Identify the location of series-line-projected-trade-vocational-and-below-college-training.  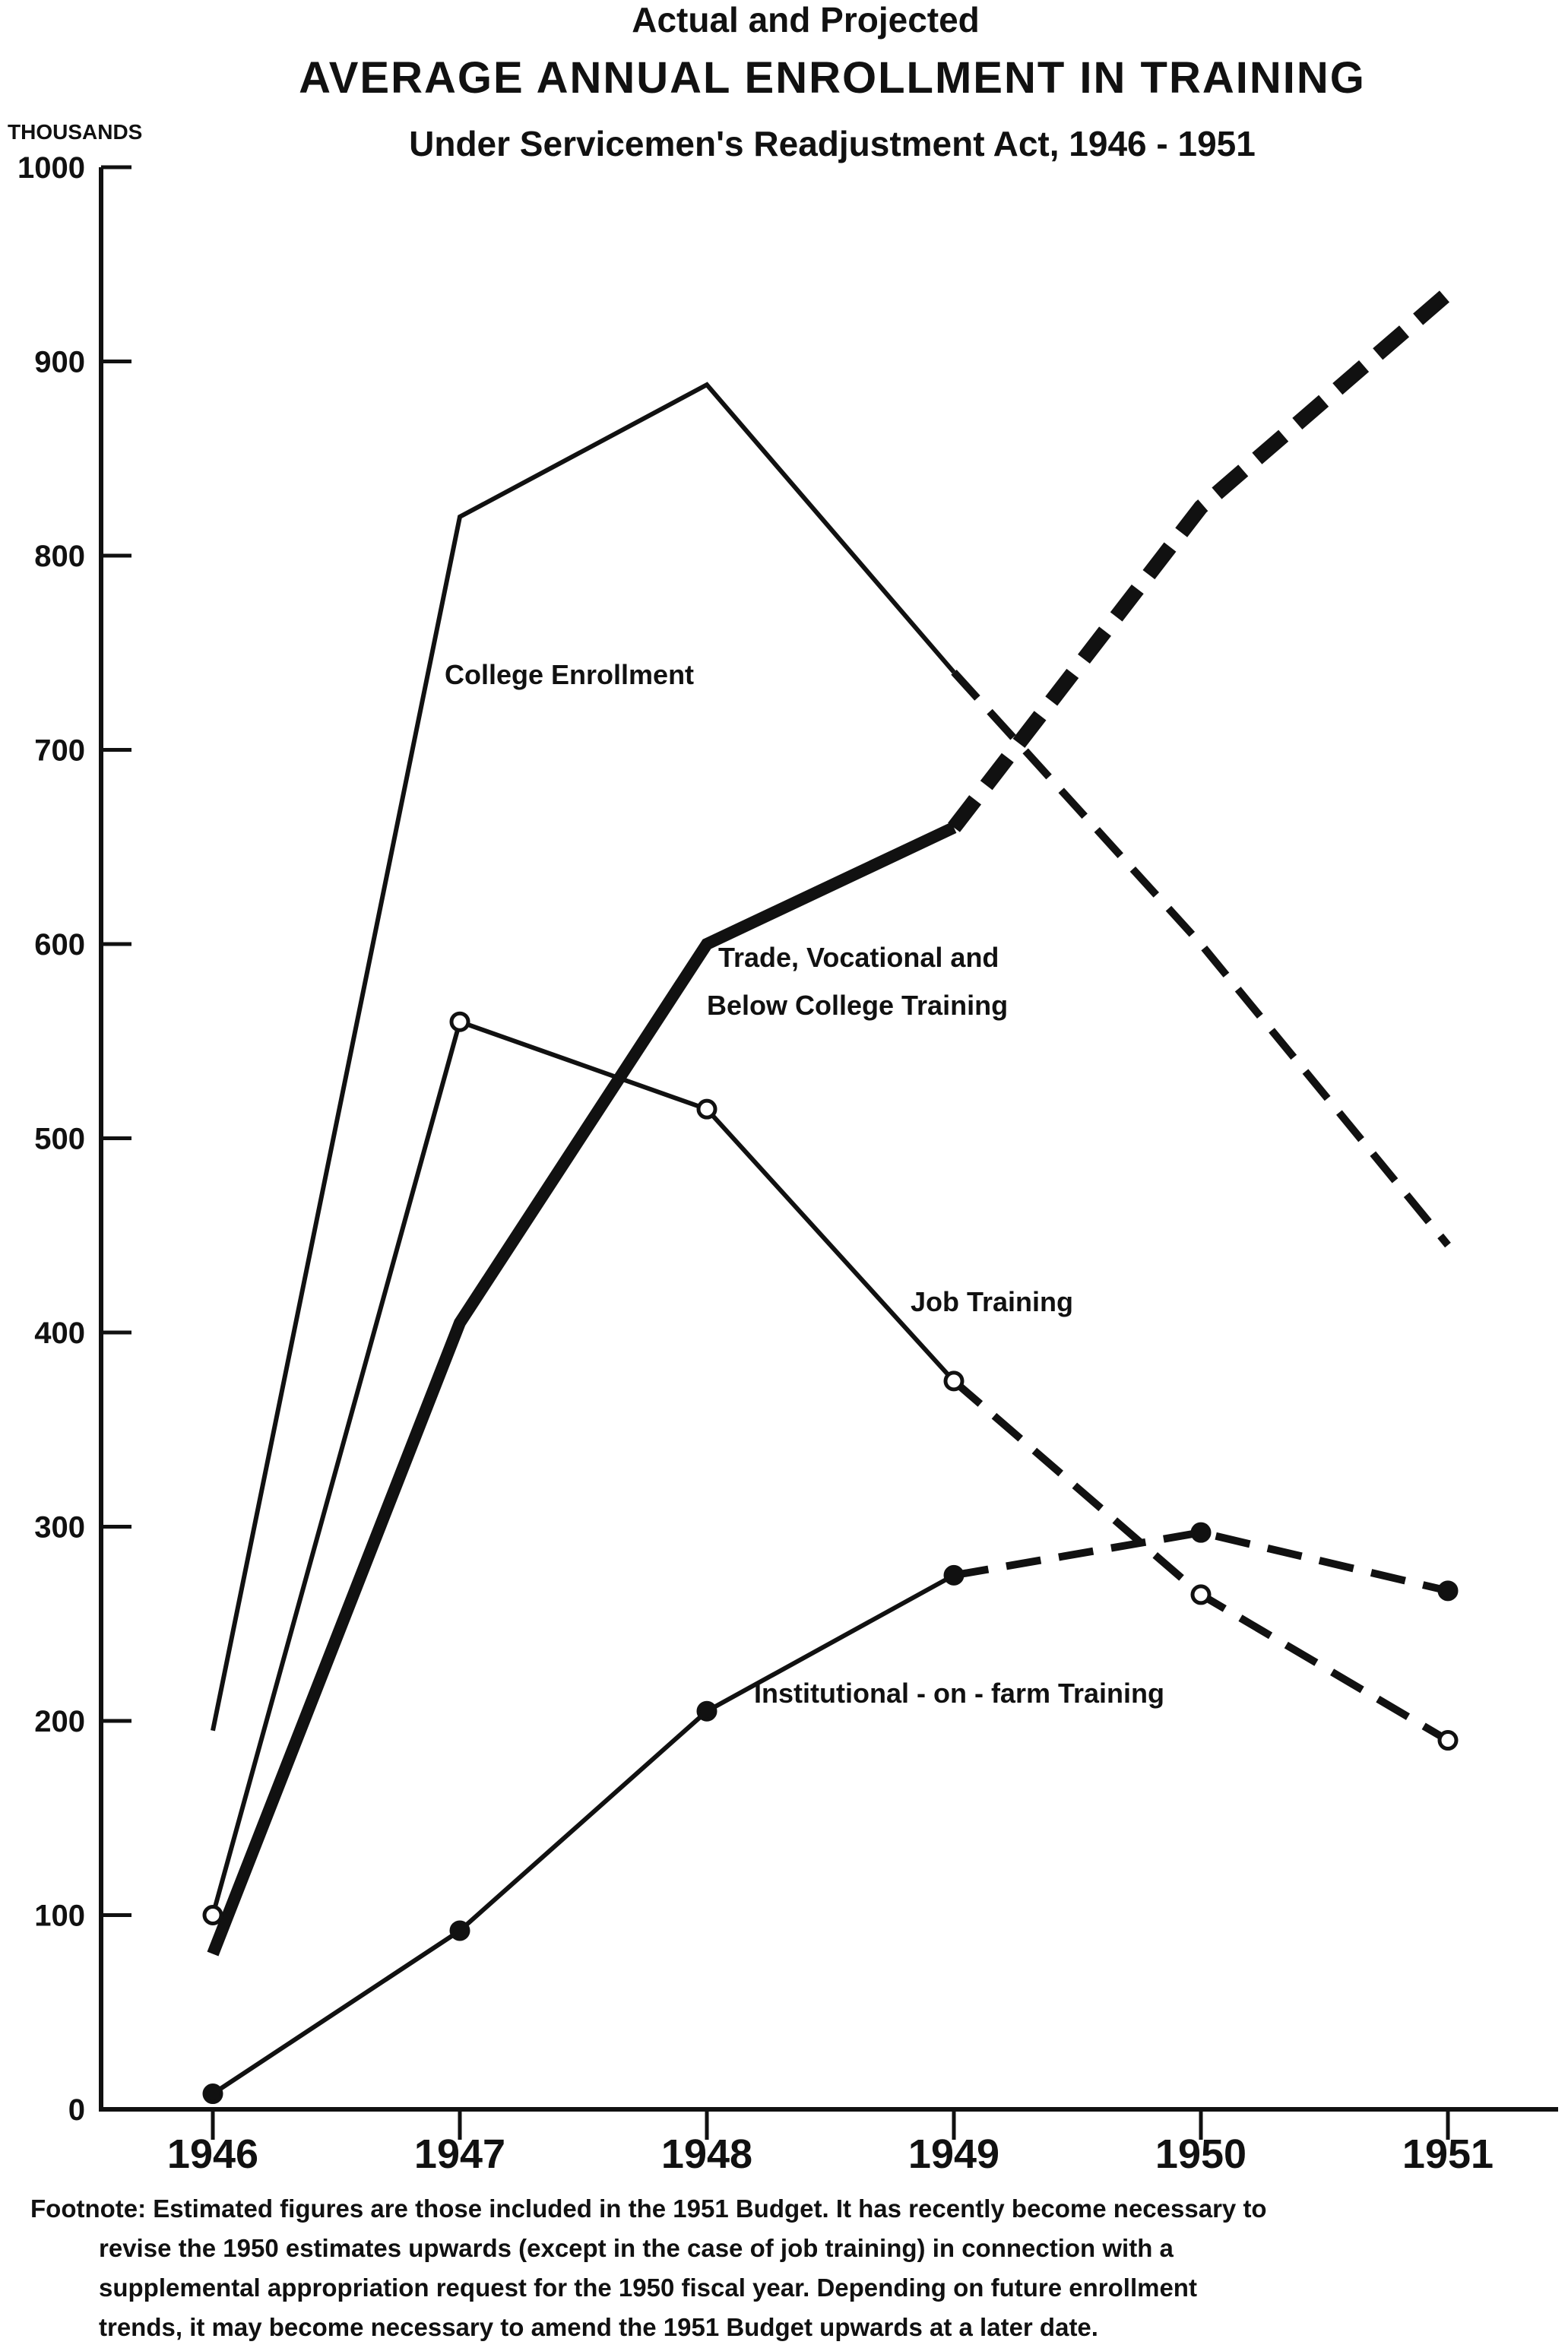
(1200, 559).